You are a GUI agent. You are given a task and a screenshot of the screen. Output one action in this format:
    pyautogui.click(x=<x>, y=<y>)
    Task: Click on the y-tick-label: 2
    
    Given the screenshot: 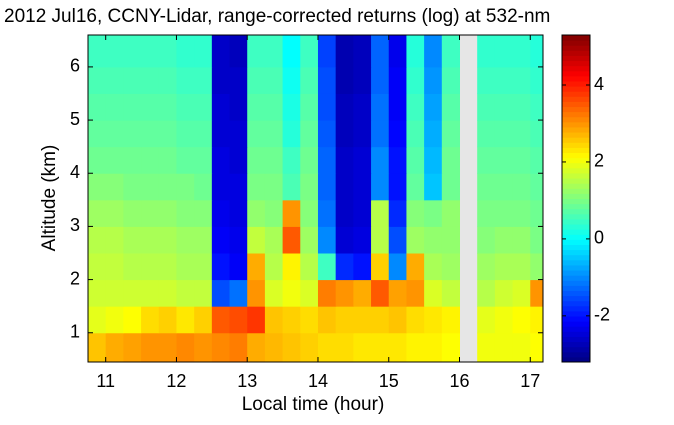 What is the action you would take?
    pyautogui.click(x=75, y=278)
    